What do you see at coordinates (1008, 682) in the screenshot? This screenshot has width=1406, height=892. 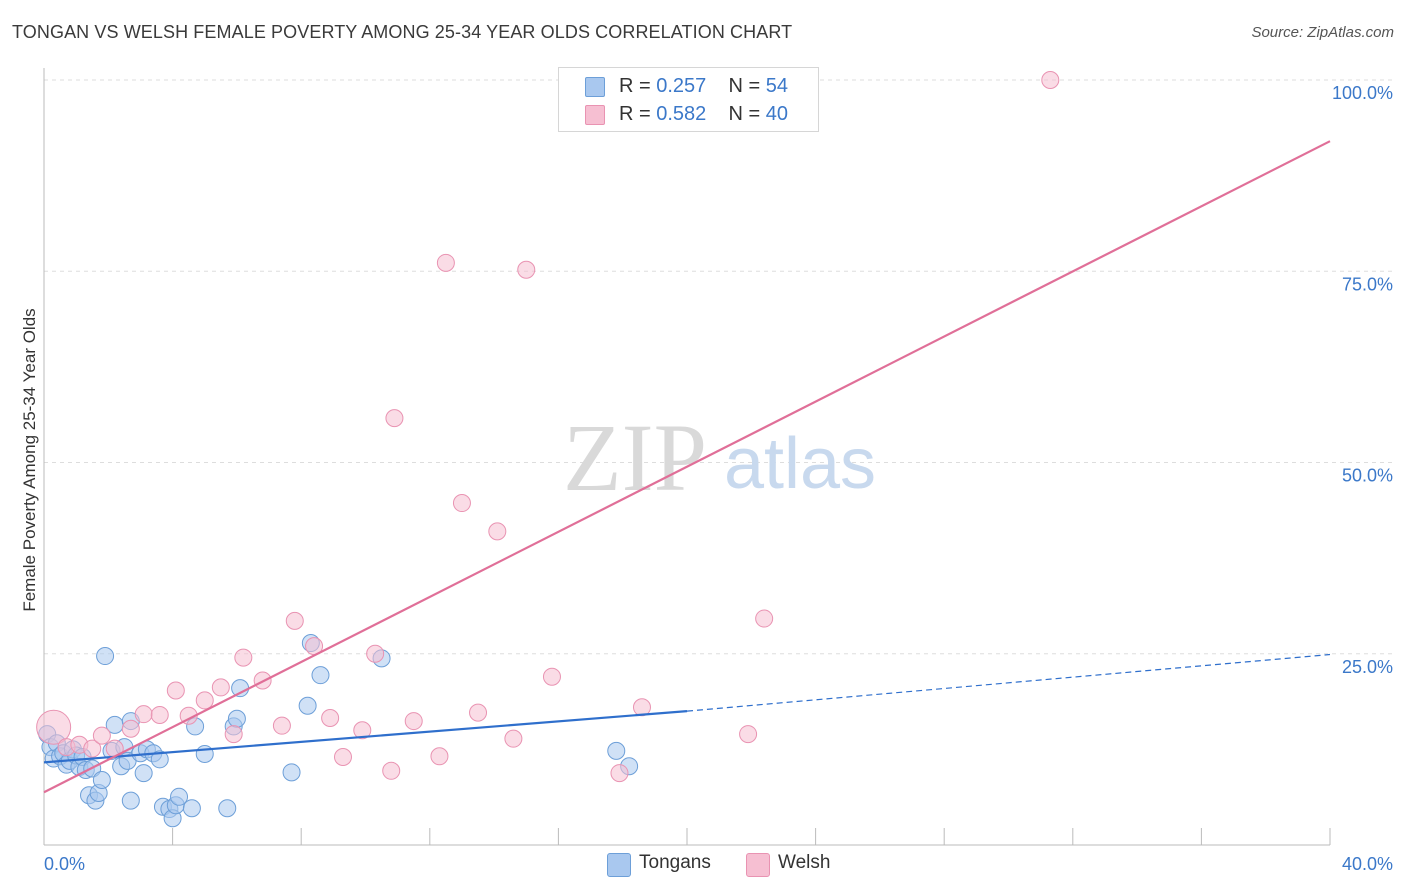 I see `tongans-trend-line-dashed` at bounding box center [1008, 682].